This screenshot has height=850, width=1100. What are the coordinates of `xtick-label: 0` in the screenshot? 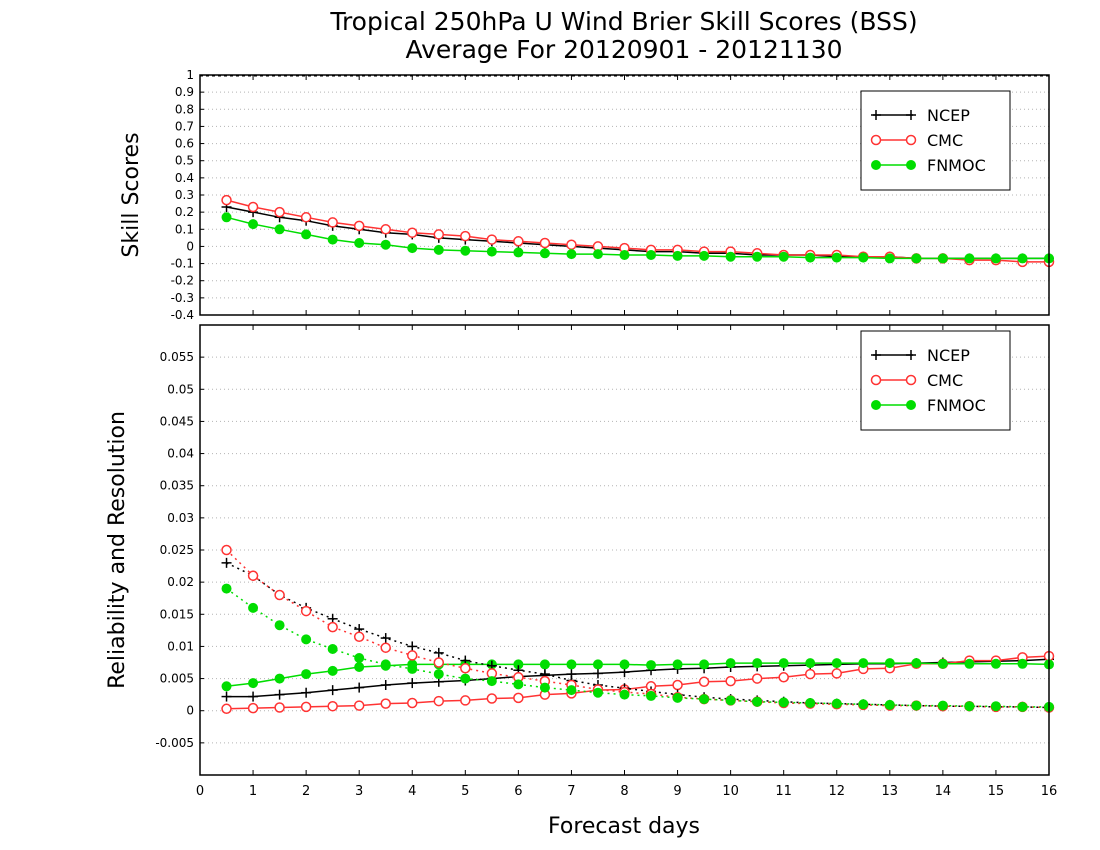 It's located at (200, 791).